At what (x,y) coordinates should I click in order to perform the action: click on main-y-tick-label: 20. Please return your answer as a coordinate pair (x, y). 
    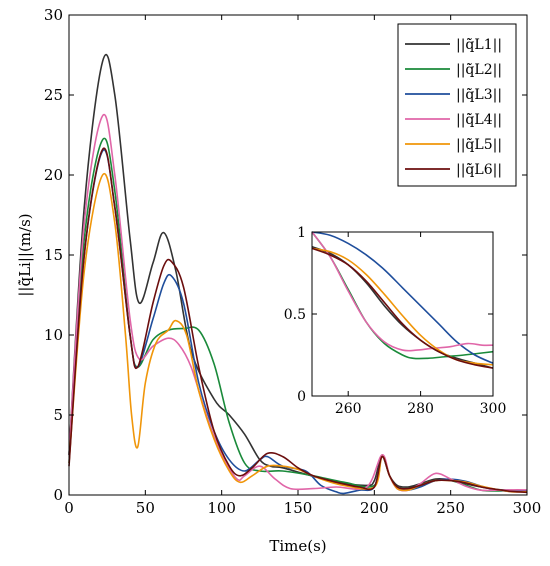
    Looking at the image, I should click on (53, 175).